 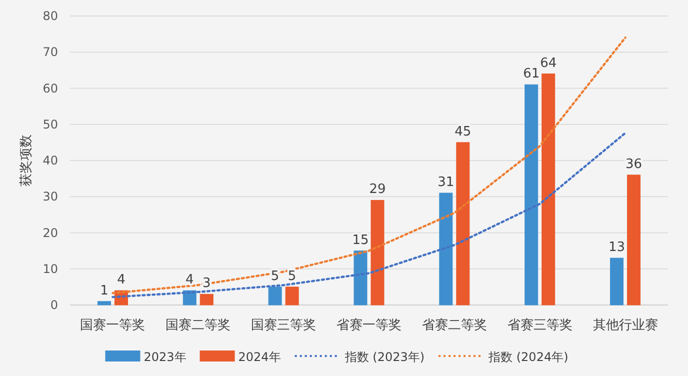 What do you see at coordinates (454, 325) in the screenshot?
I see `x-tick-label: 省赛二等奖` at bounding box center [454, 325].